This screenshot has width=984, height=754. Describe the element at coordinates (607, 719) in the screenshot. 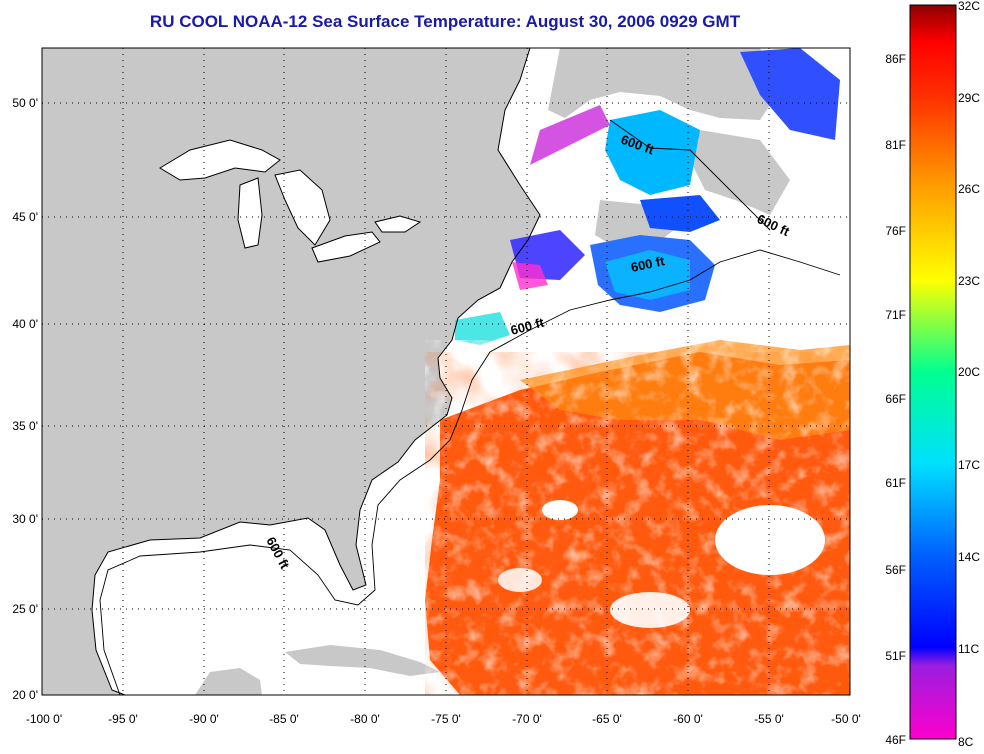

I see `lon-tick-label: -65 0'` at that location.